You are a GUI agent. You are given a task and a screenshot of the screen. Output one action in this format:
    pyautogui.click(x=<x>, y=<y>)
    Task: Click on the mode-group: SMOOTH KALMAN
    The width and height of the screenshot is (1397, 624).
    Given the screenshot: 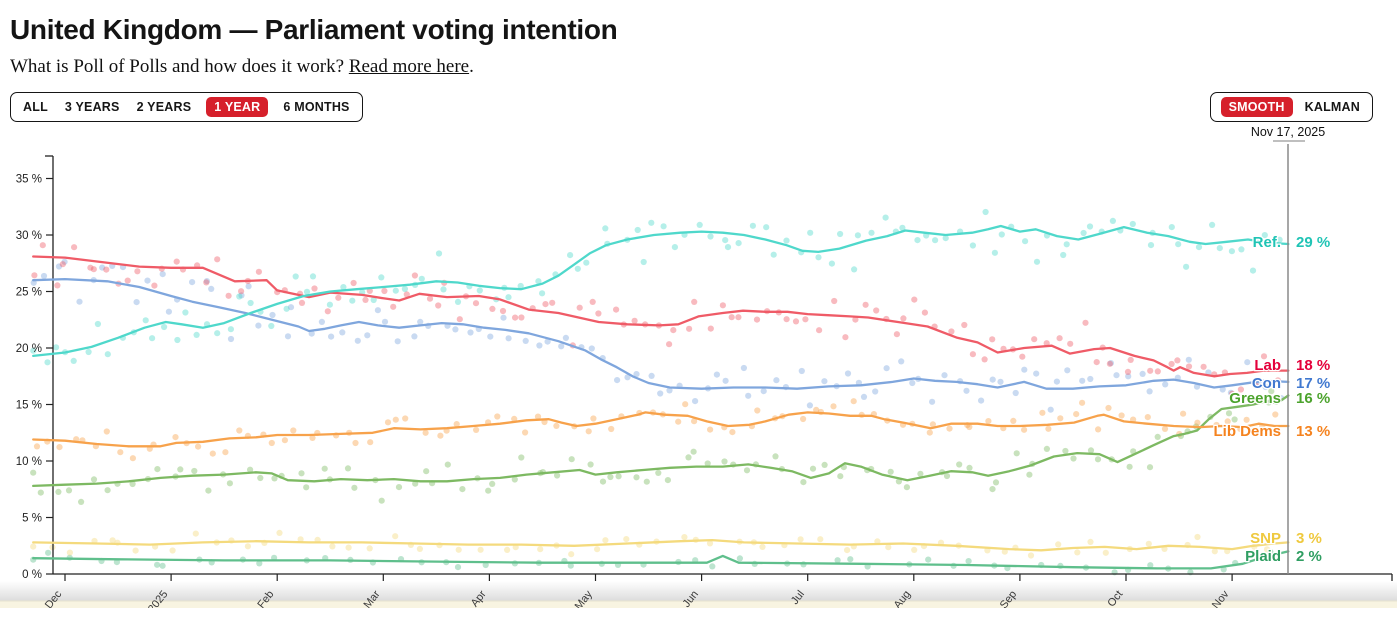 What is the action you would take?
    pyautogui.click(x=1291, y=107)
    